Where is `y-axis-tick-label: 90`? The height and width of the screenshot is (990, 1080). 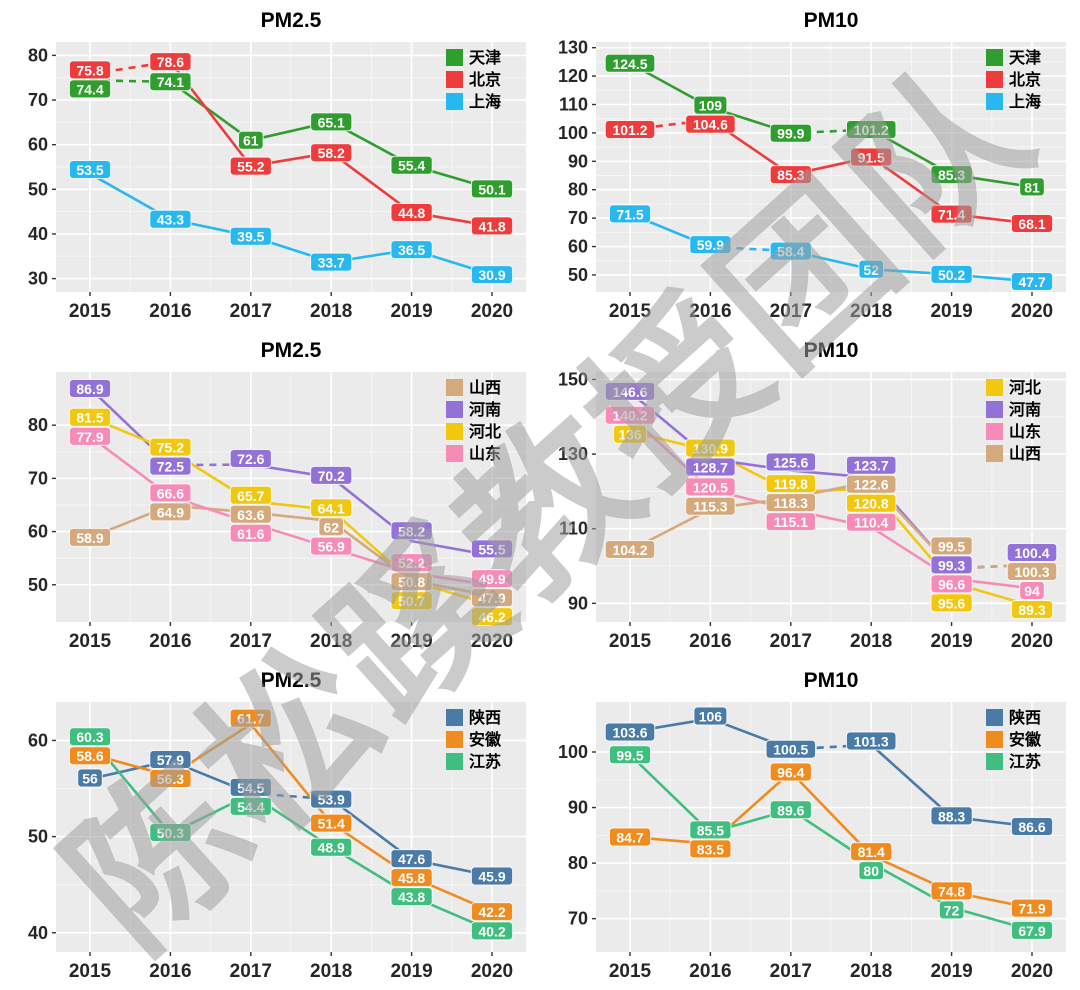 y-axis-tick-label: 90 is located at coordinates (578, 603).